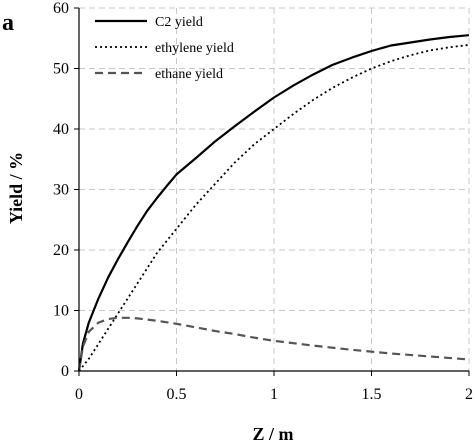  Describe the element at coordinates (272, 434) in the screenshot. I see `x-axis-label: Z / m` at that location.